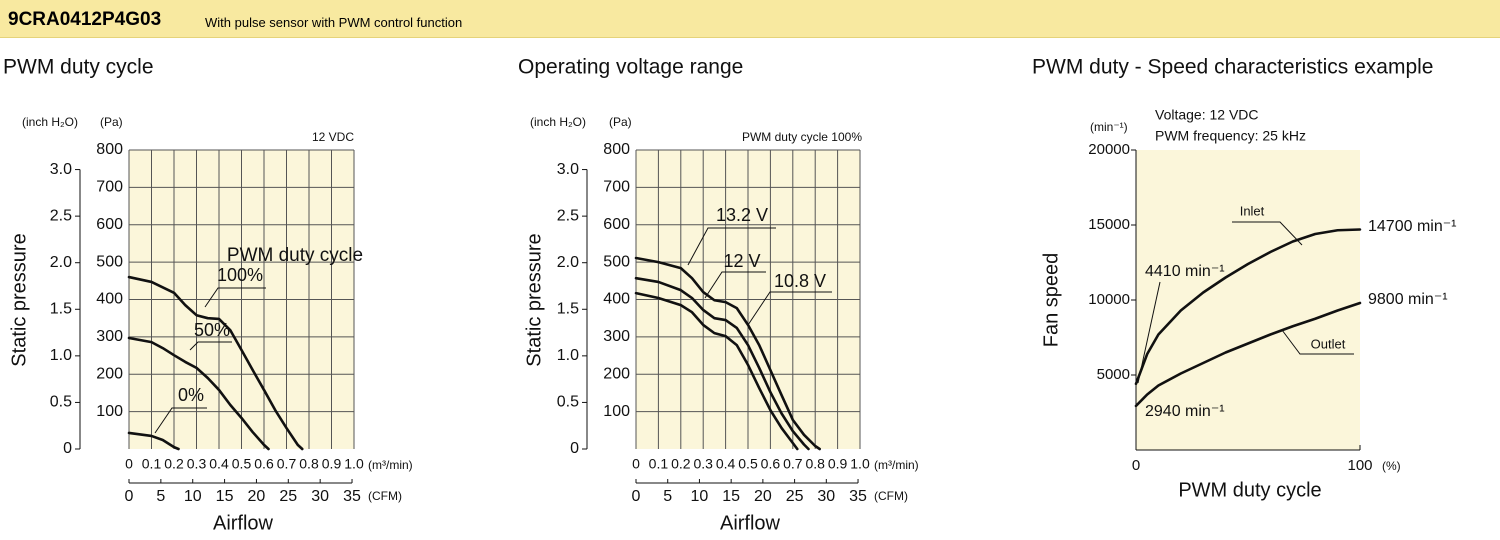 The width and height of the screenshot is (1500, 540). What do you see at coordinates (109, 336) in the screenshot?
I see `y-tick-label: 300` at bounding box center [109, 336].